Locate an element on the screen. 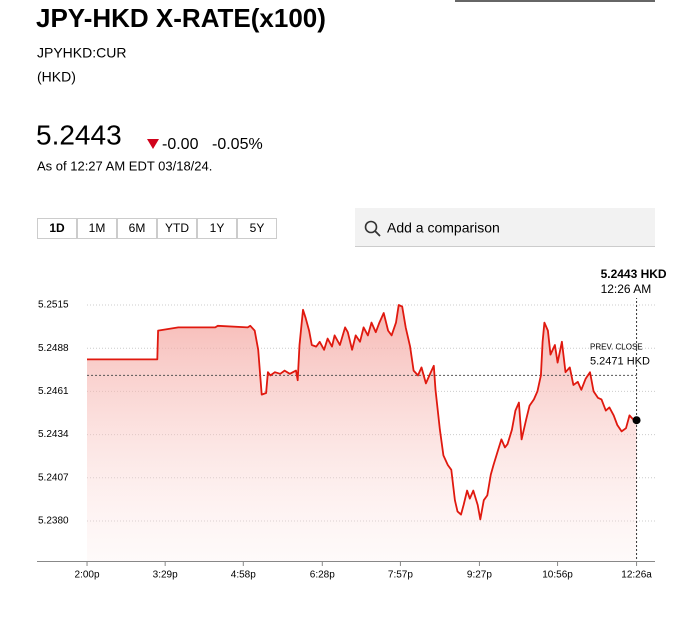 The width and height of the screenshot is (699, 618). tooltip-box is located at coordinates (634, 281).